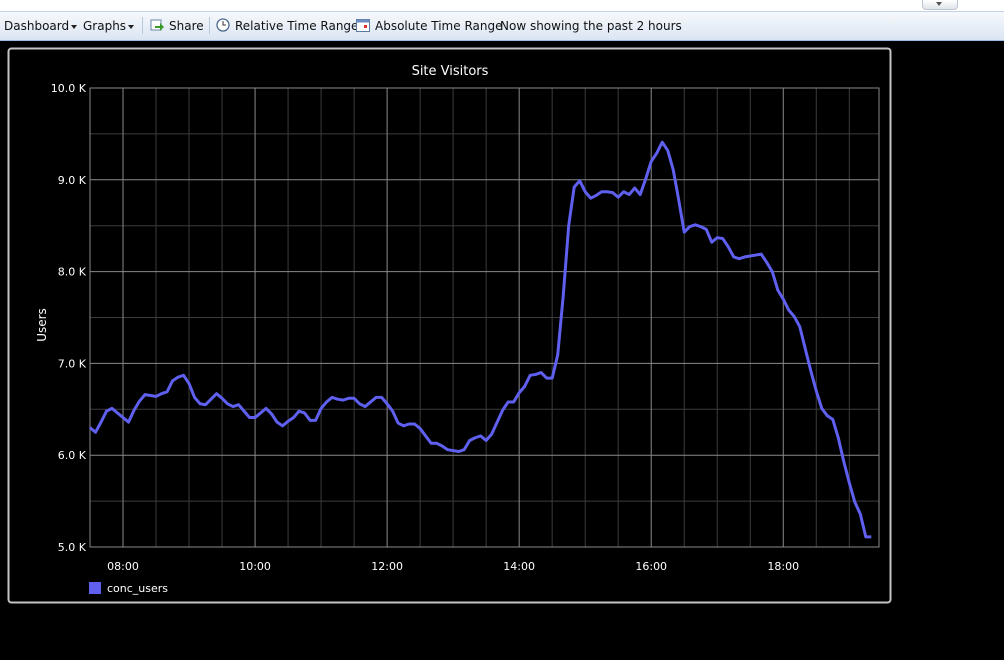 The image size is (1004, 660). I want to click on graphs-menu: Graphs, so click(109, 26).